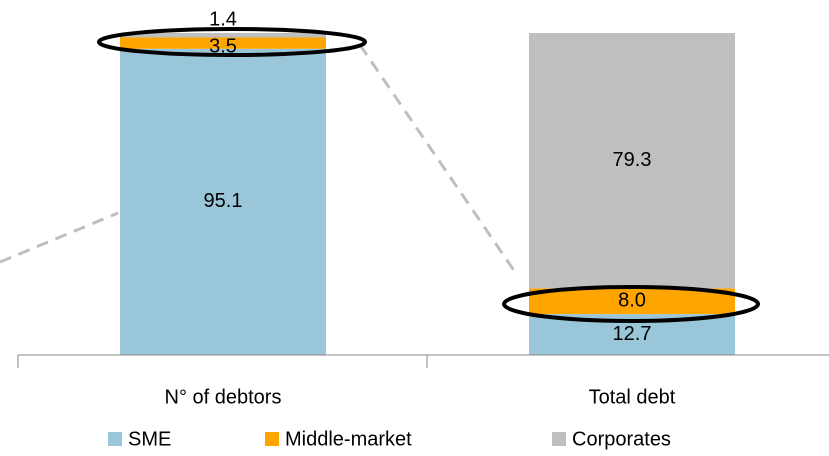 The height and width of the screenshot is (456, 829). Describe the element at coordinates (632, 334) in the screenshot. I see `data-label: 12.7` at that location.